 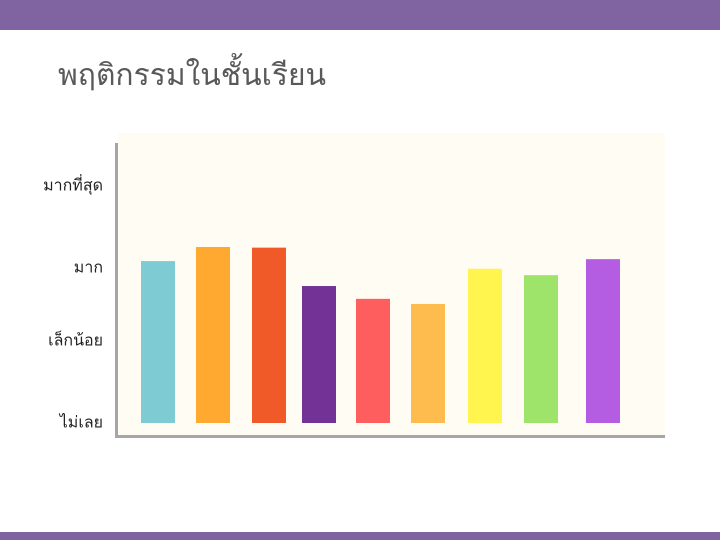 I want to click on y-tick-labels: ไม่เลย เล็กน้อย มาก มากที่สุด, so click(x=73, y=303).